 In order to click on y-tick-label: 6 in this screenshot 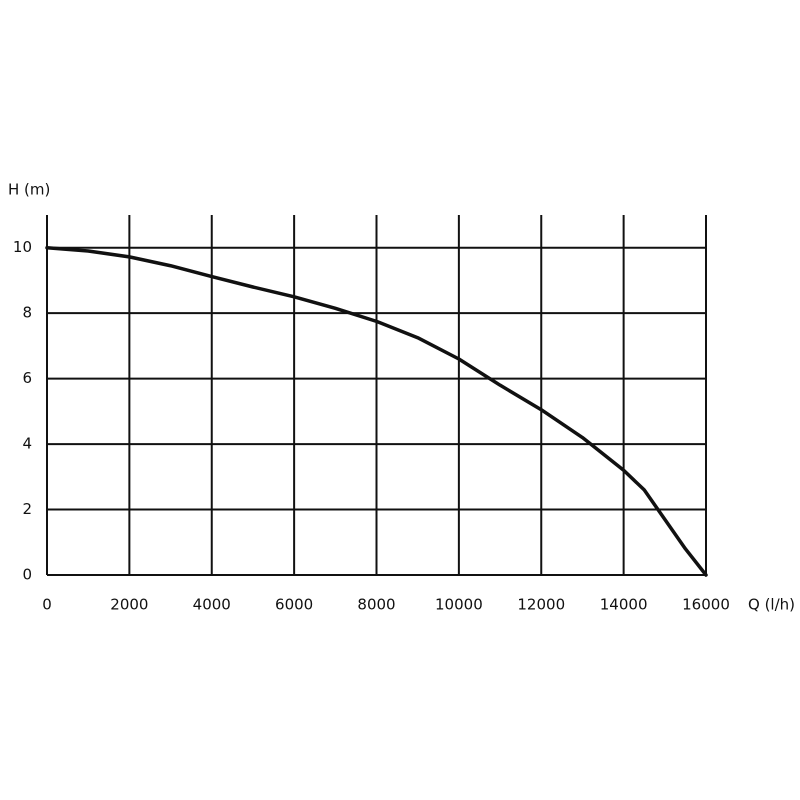, I will do `click(27, 378)`.